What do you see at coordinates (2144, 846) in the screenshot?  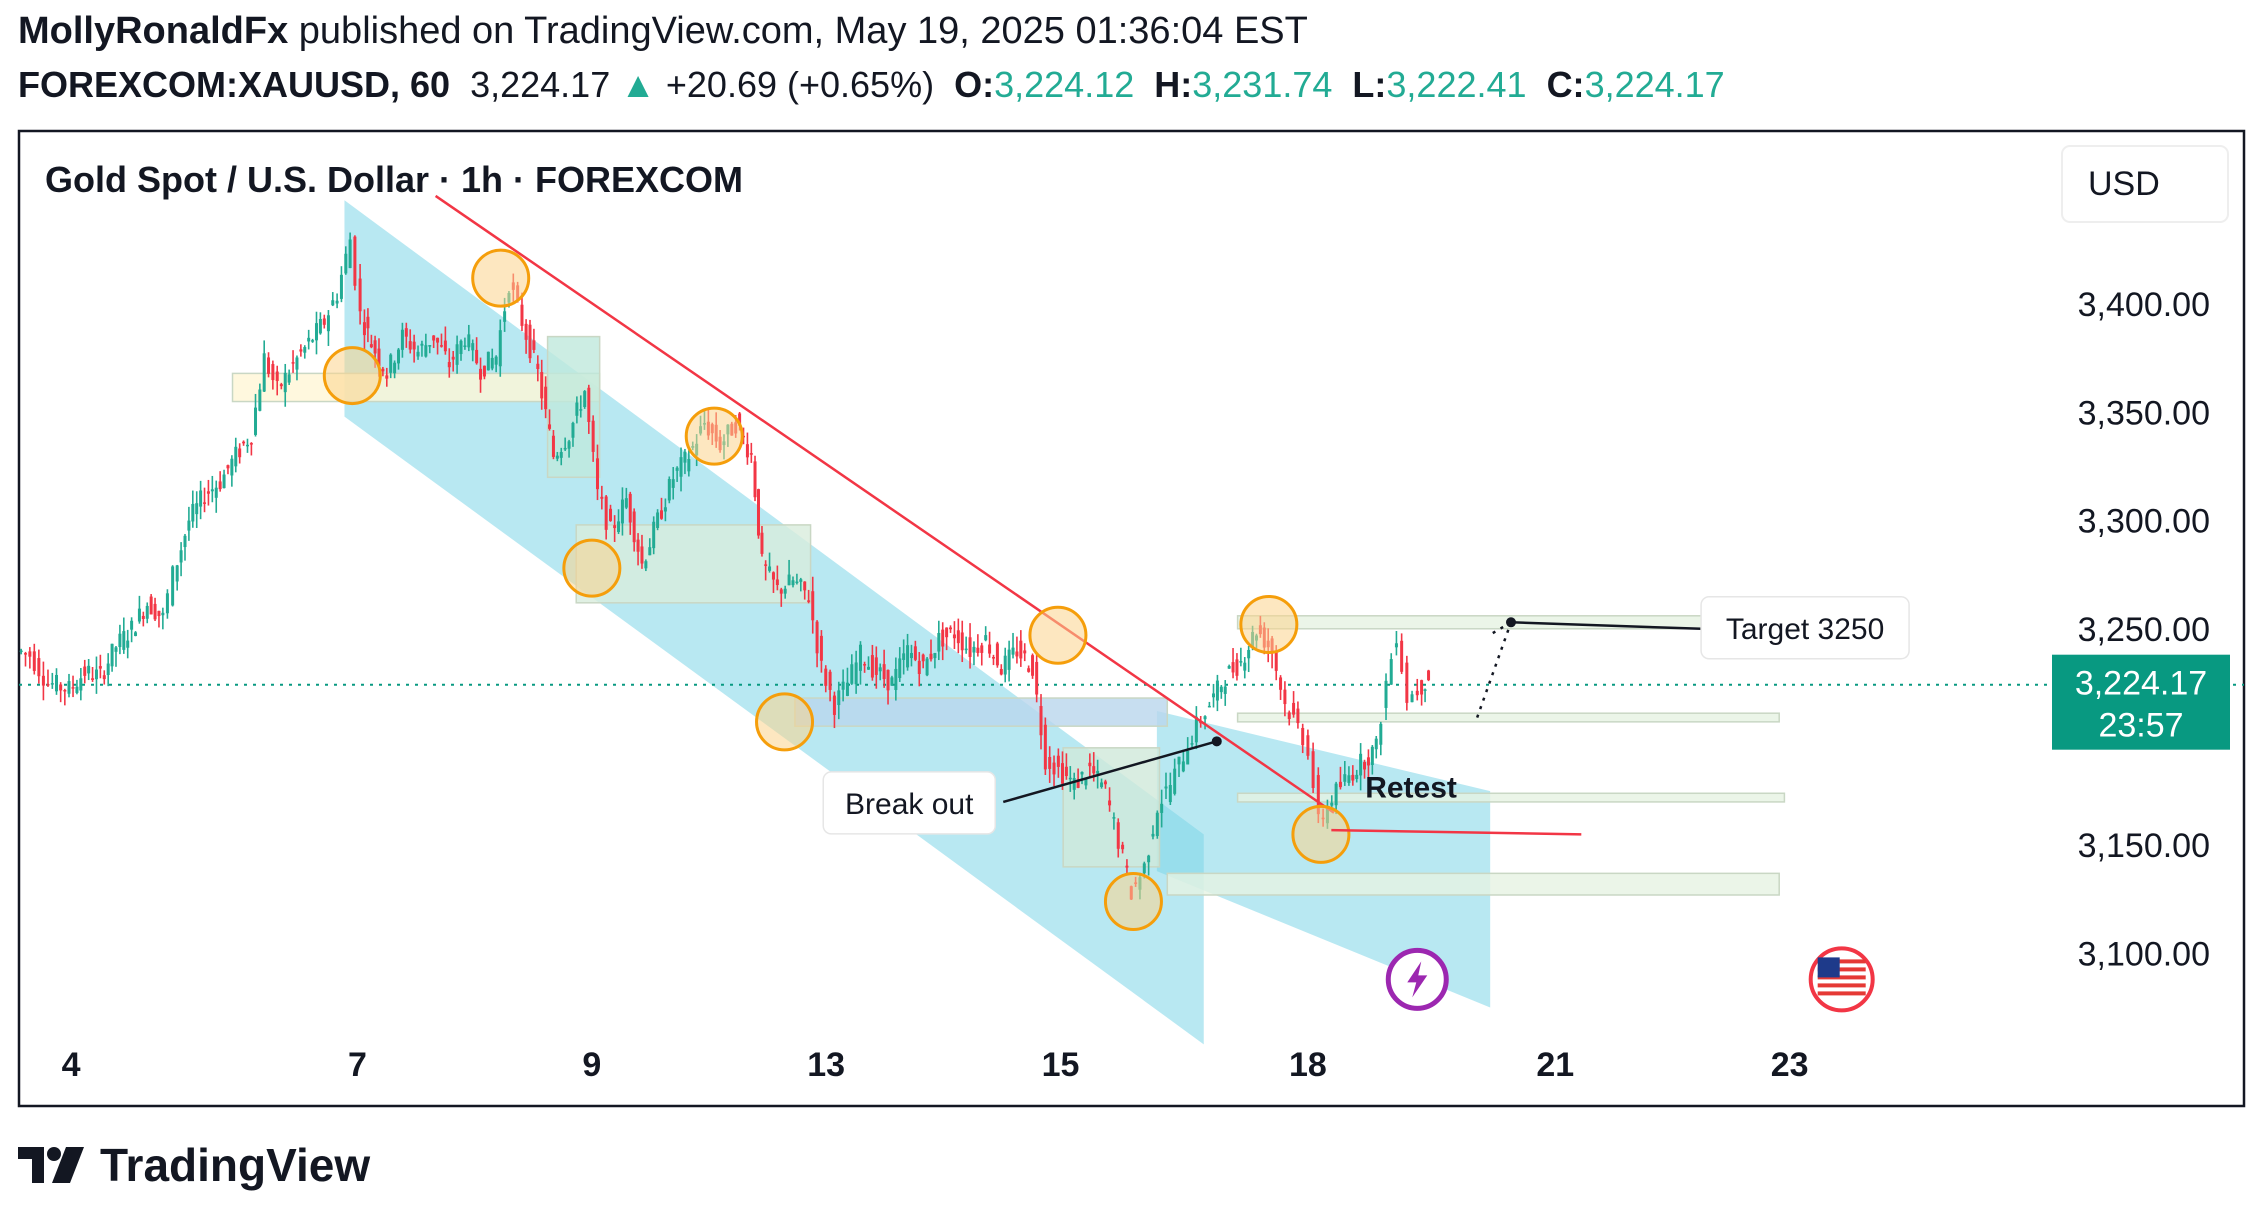 I see `price-tick-label: 3,150.00` at bounding box center [2144, 846].